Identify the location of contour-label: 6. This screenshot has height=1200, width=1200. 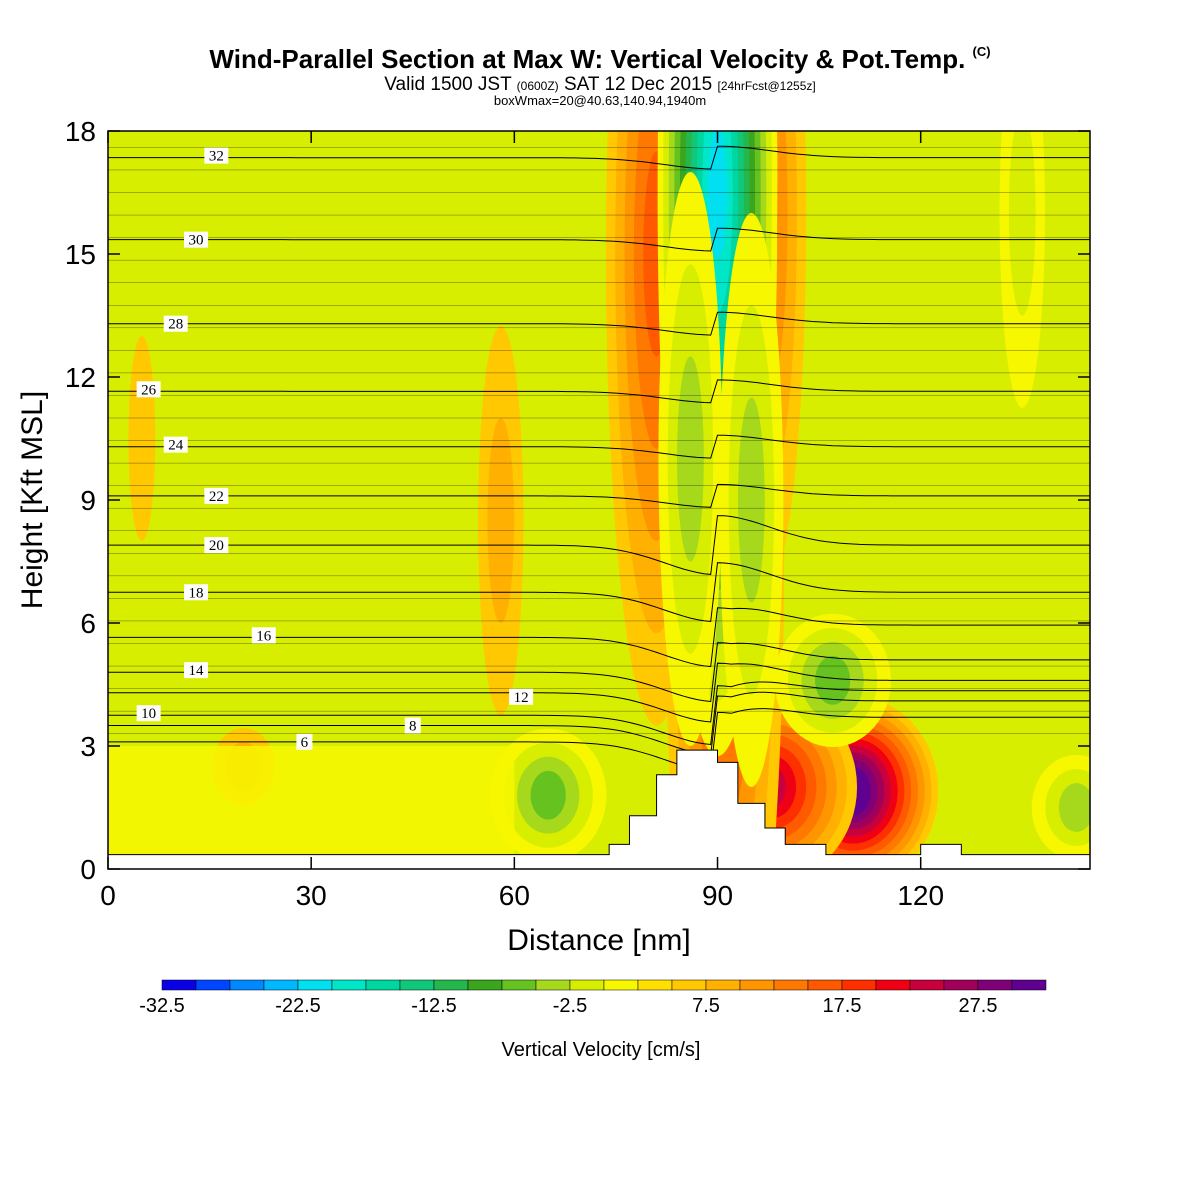
(304, 742).